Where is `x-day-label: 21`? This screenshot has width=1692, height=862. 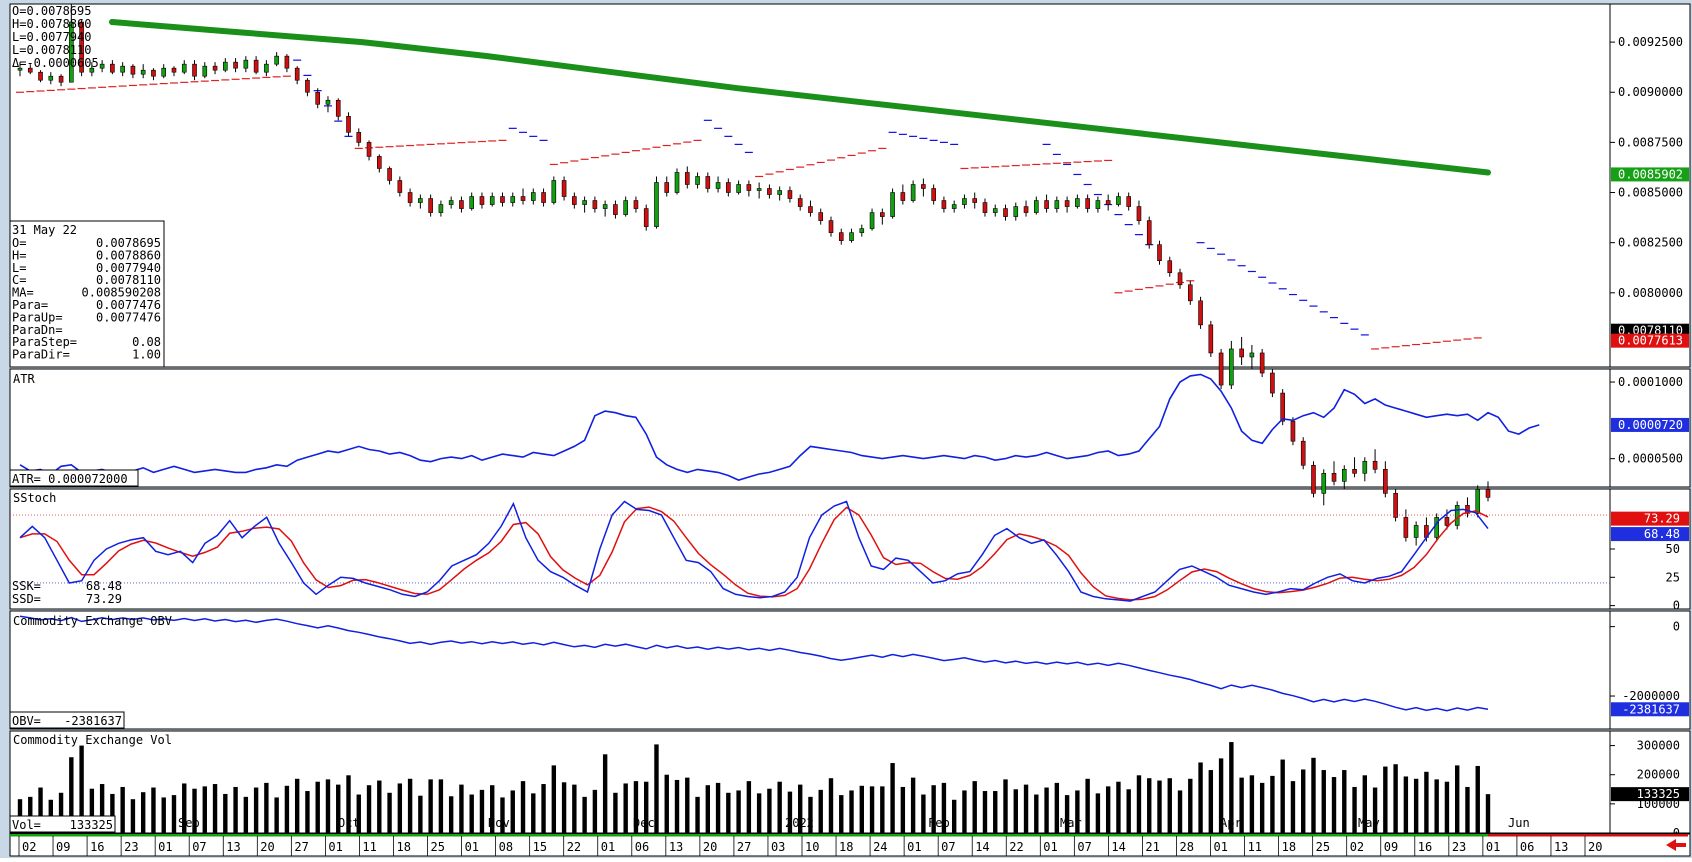 x-day-label: 21 is located at coordinates (1152, 847).